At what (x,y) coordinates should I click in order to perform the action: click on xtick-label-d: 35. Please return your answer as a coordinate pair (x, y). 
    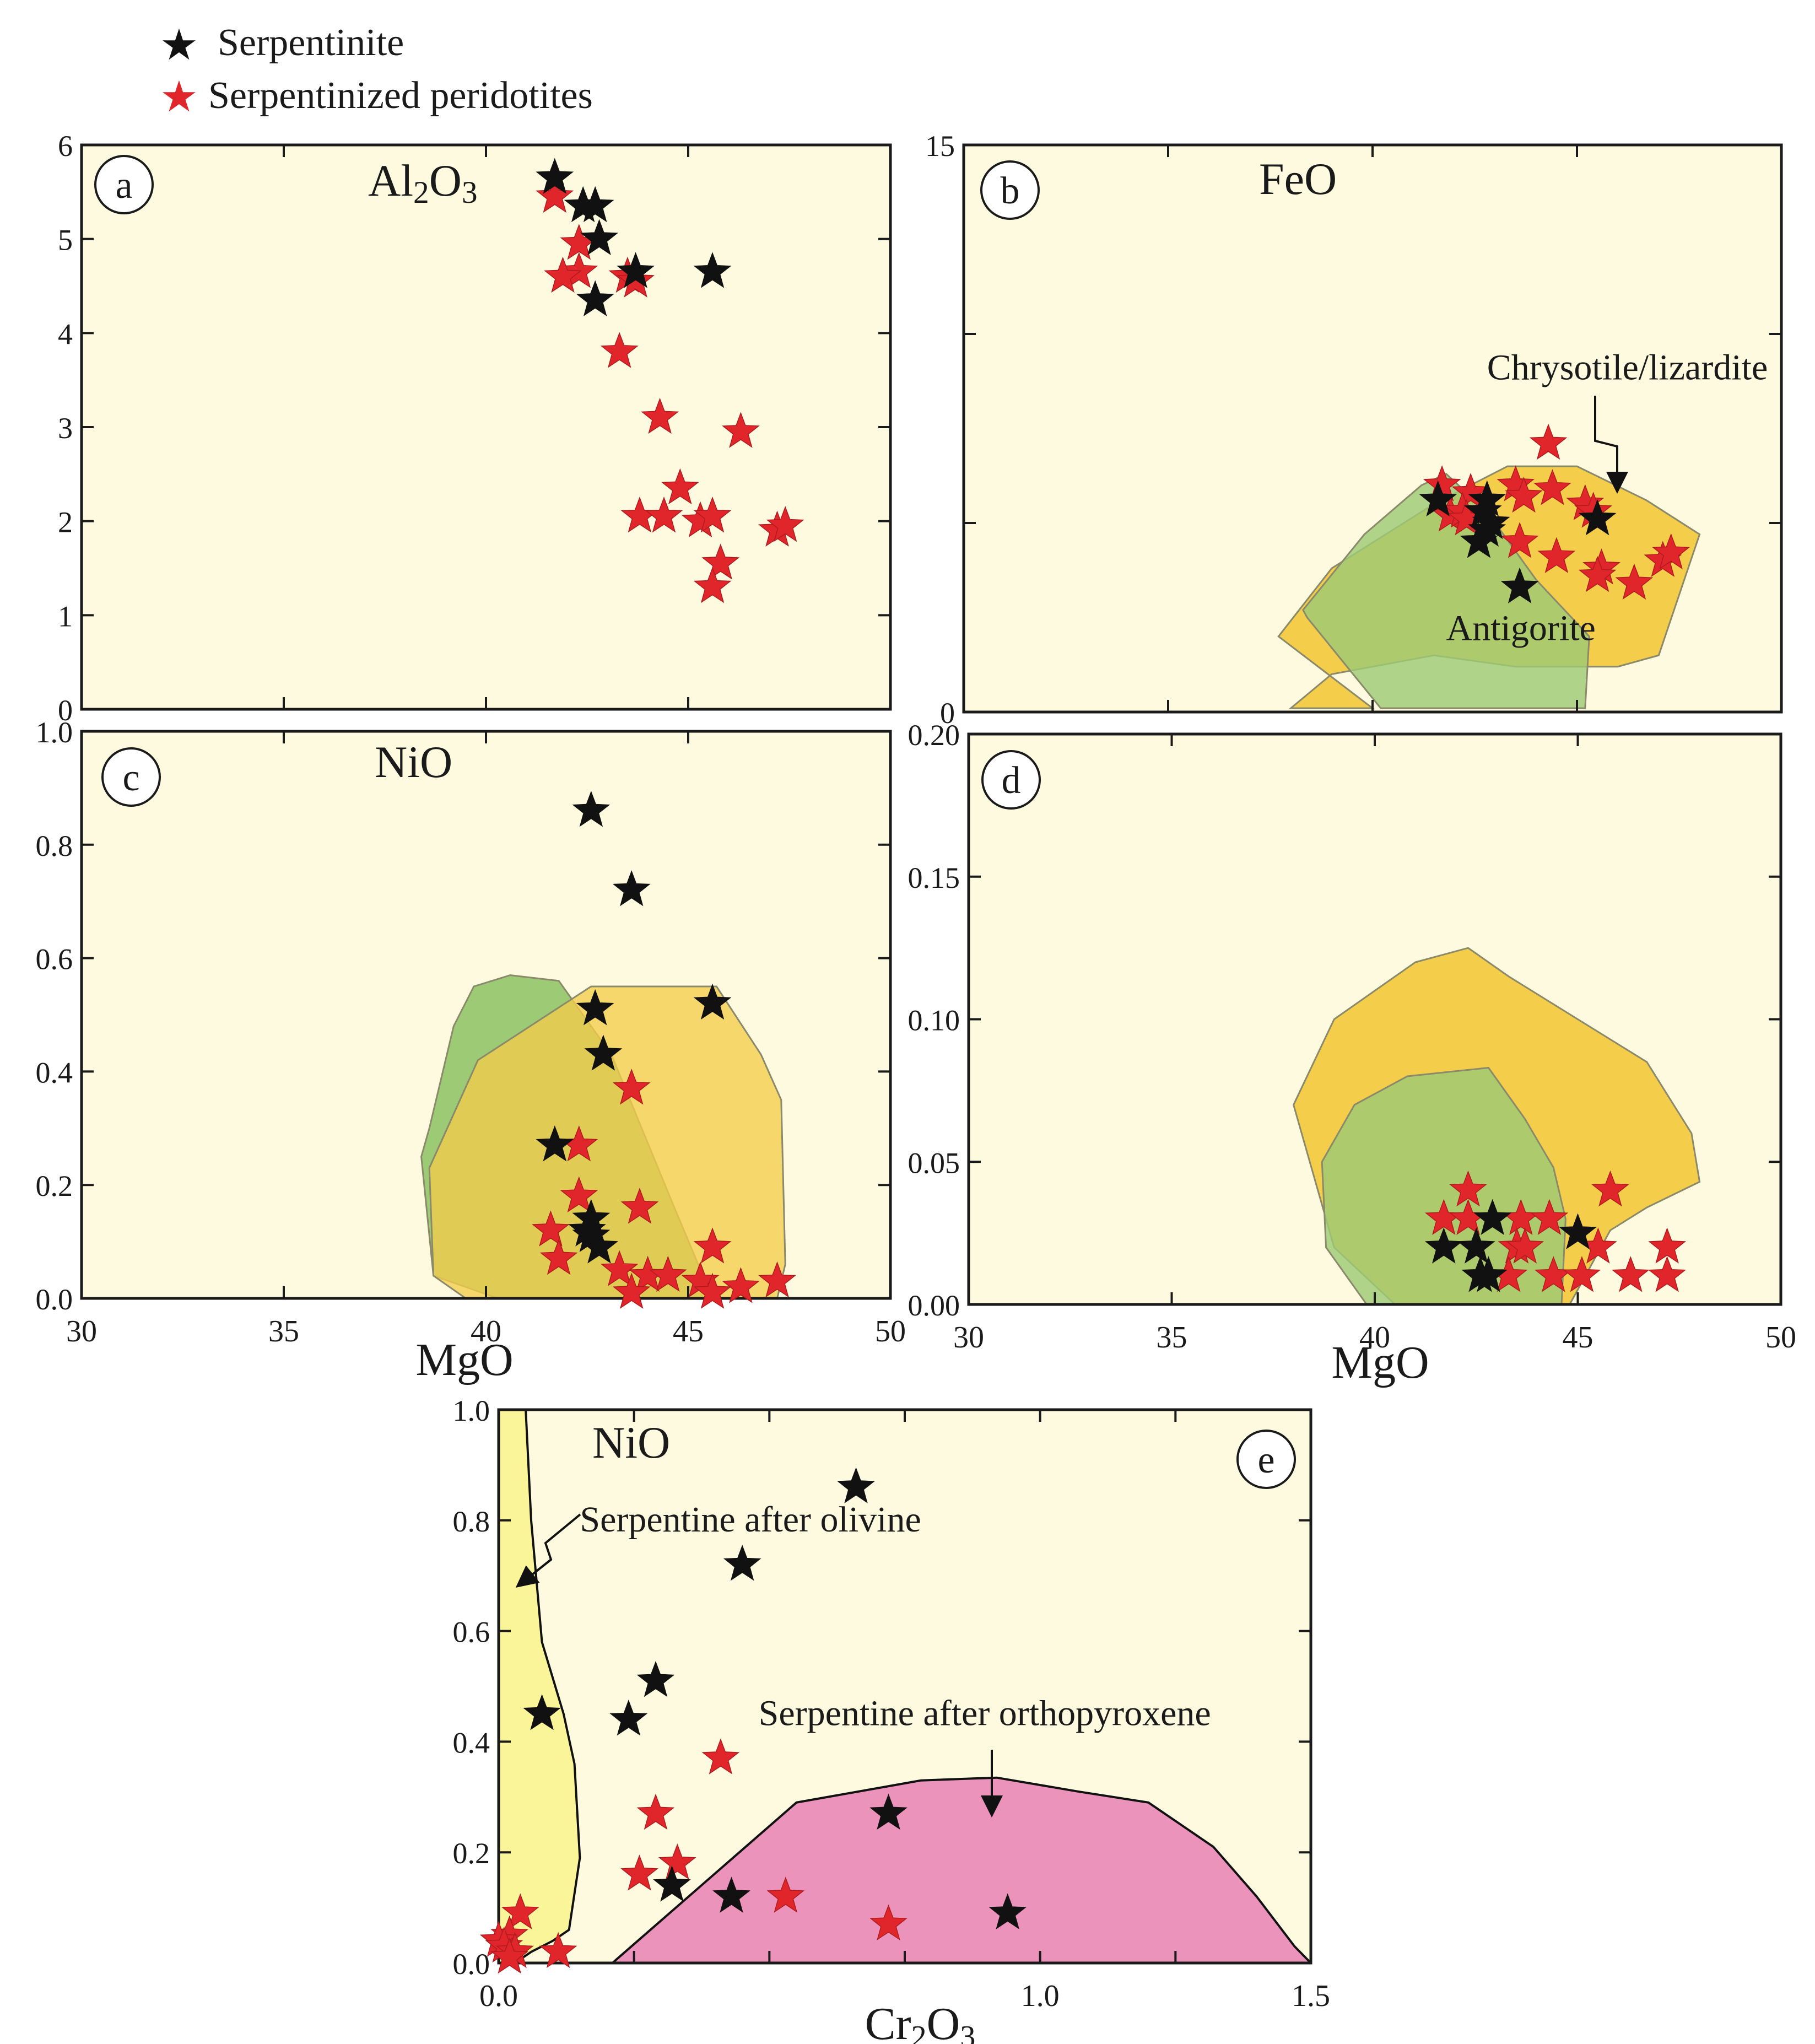
    Looking at the image, I should click on (1172, 1337).